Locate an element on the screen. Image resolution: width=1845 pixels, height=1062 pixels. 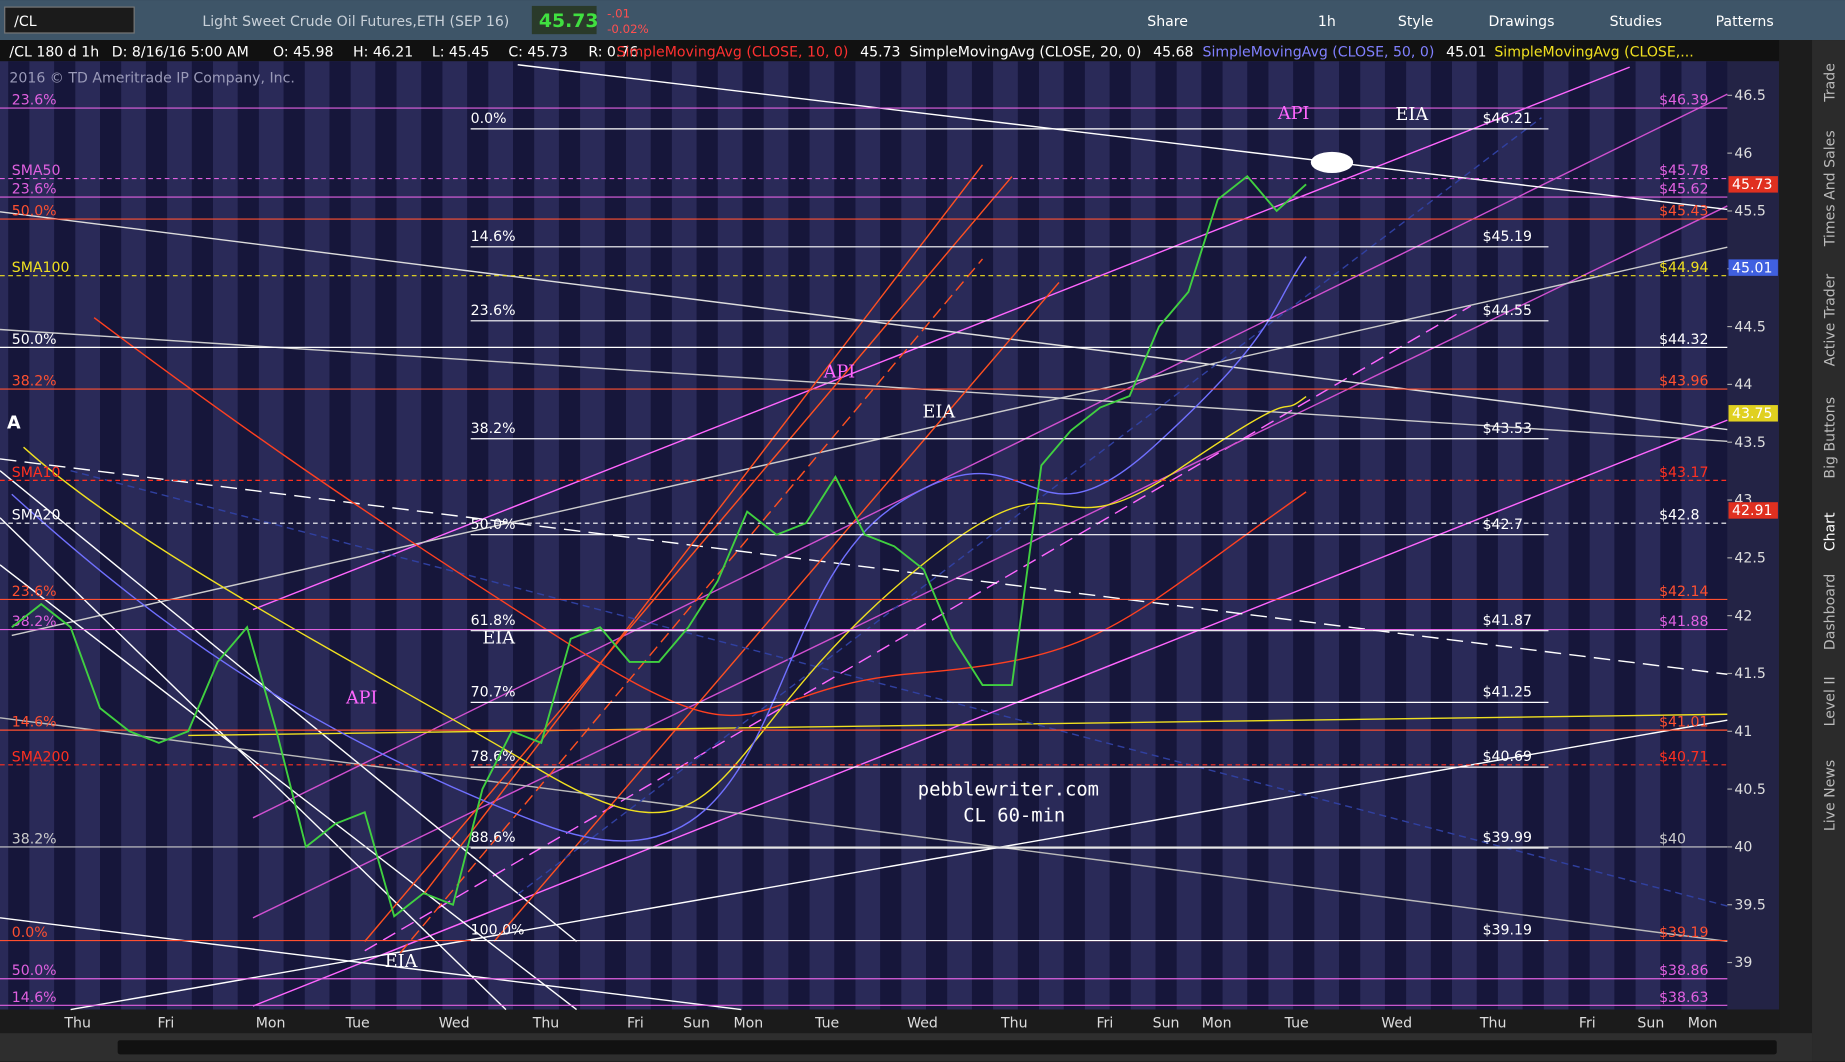
side-tab: Chart is located at coordinates (1830, 531).